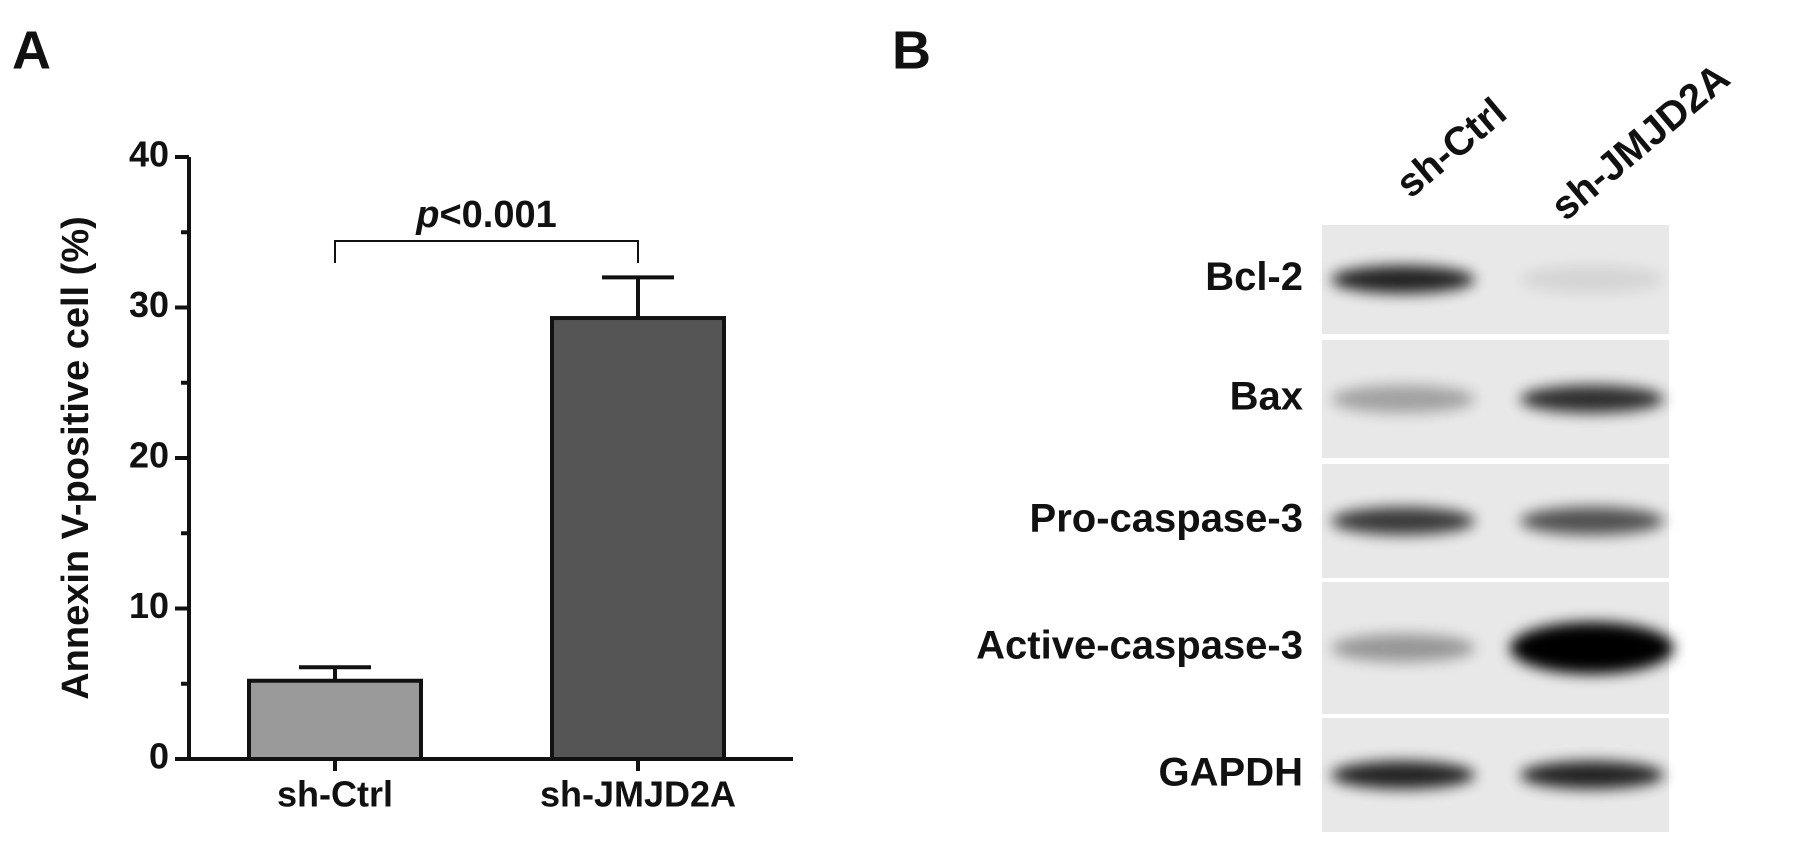 The width and height of the screenshot is (1795, 848). I want to click on x-tick-label: sh-JMJD2A, so click(638, 794).